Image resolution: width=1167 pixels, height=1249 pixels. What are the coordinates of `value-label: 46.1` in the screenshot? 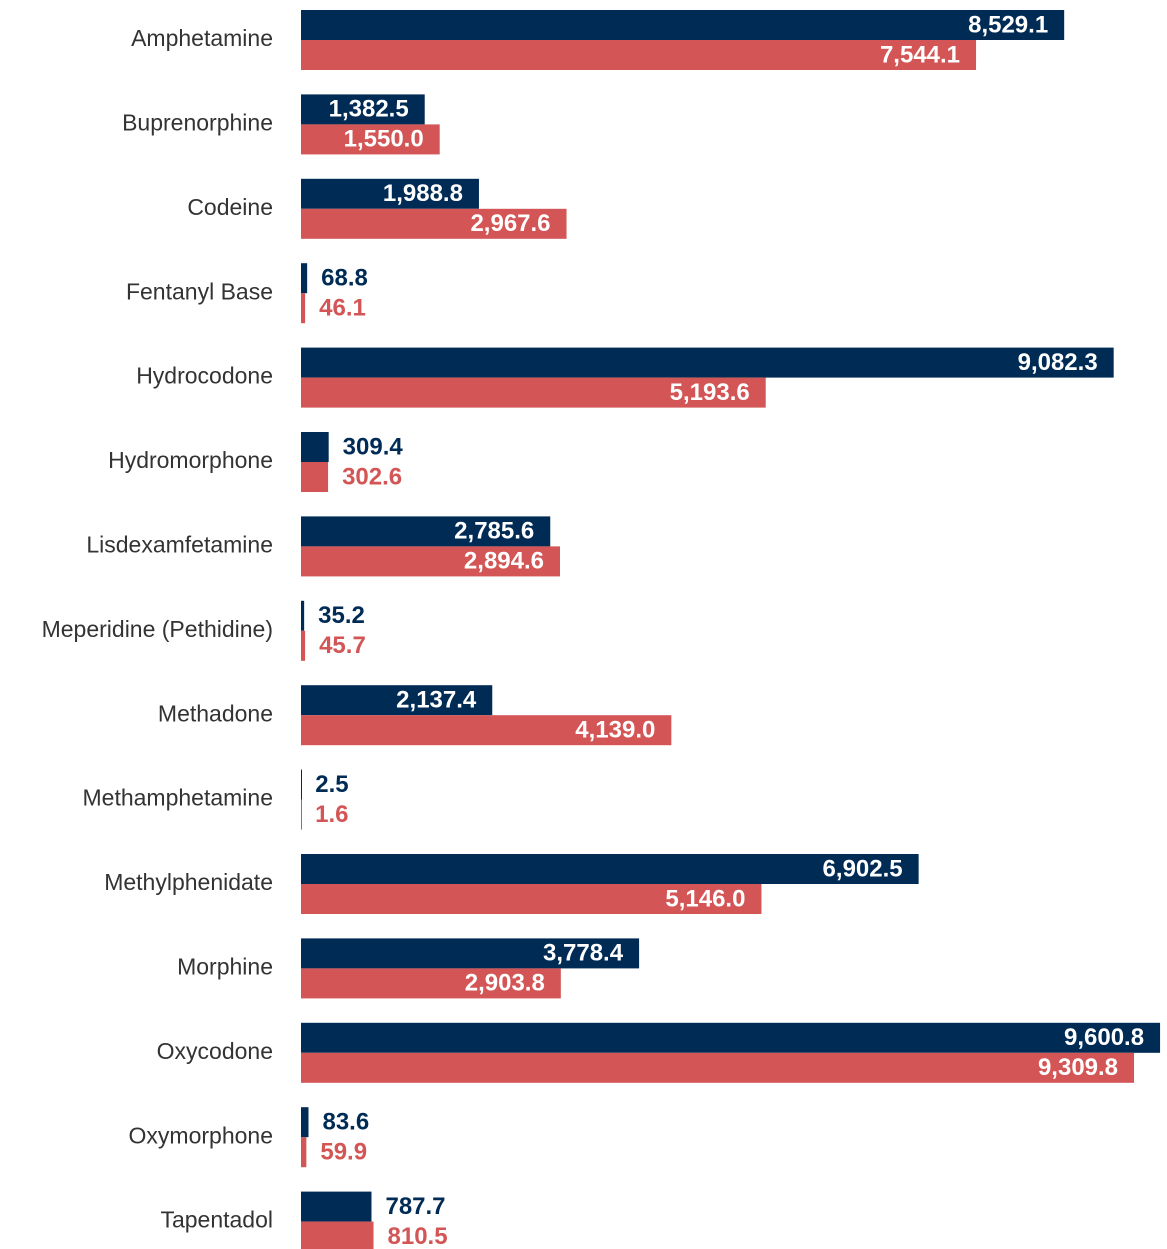 It's located at (342, 308).